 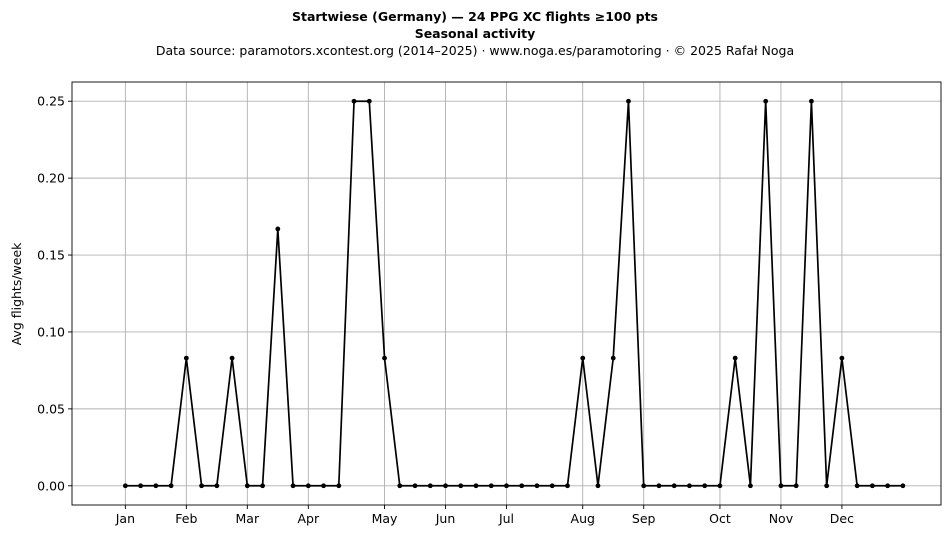 What do you see at coordinates (781, 518) in the screenshot?
I see `x-tick-label: Nov` at bounding box center [781, 518].